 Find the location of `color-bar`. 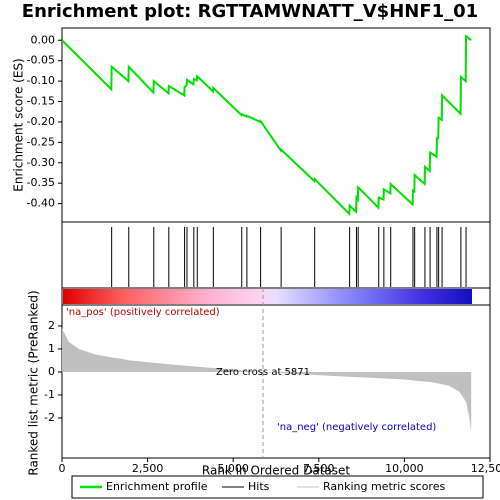

color-bar is located at coordinates (267, 296).